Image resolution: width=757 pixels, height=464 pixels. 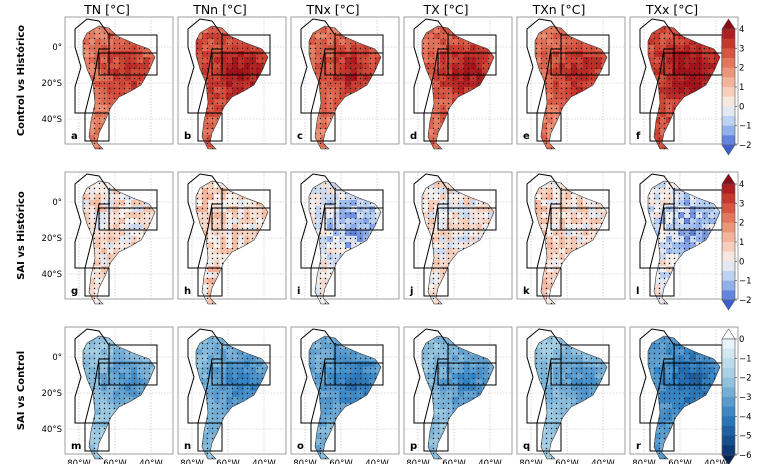 I want to click on map-panel: p, so click(x=458, y=393).